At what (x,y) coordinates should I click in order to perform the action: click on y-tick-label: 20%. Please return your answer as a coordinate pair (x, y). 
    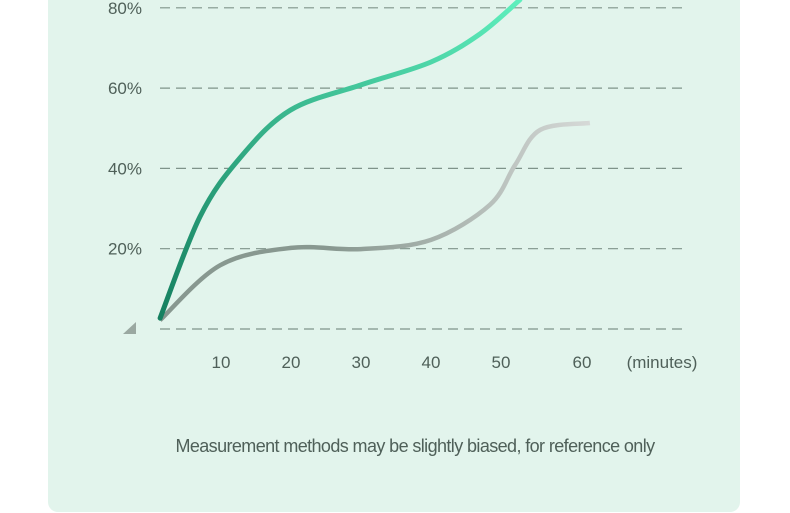
    Looking at the image, I should click on (125, 249).